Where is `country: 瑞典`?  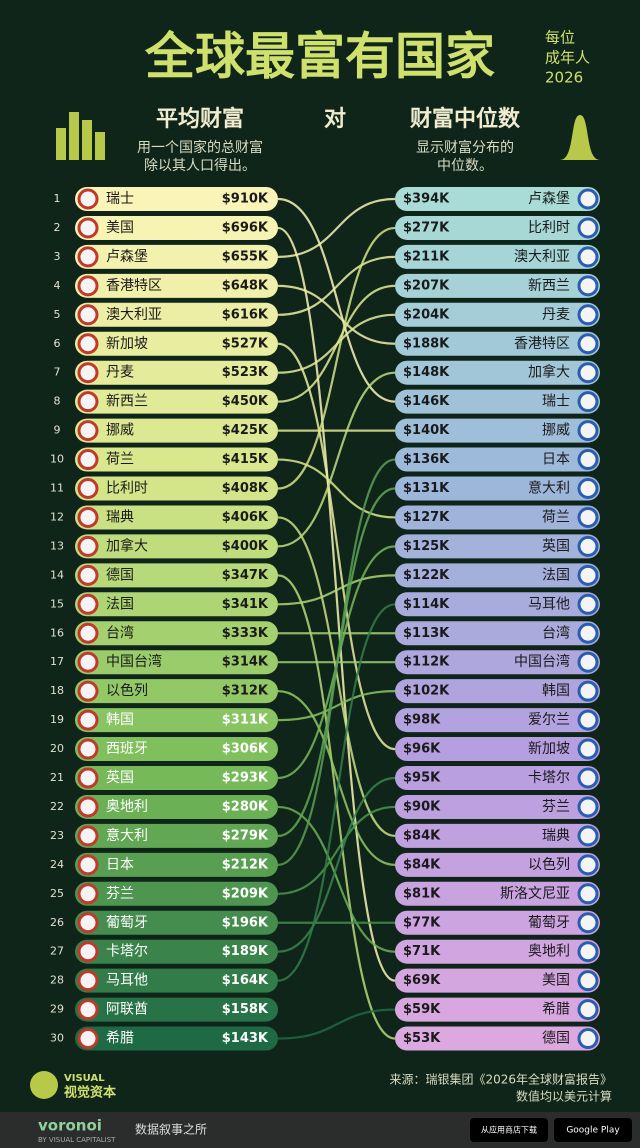 country: 瑞典 is located at coordinates (120, 517).